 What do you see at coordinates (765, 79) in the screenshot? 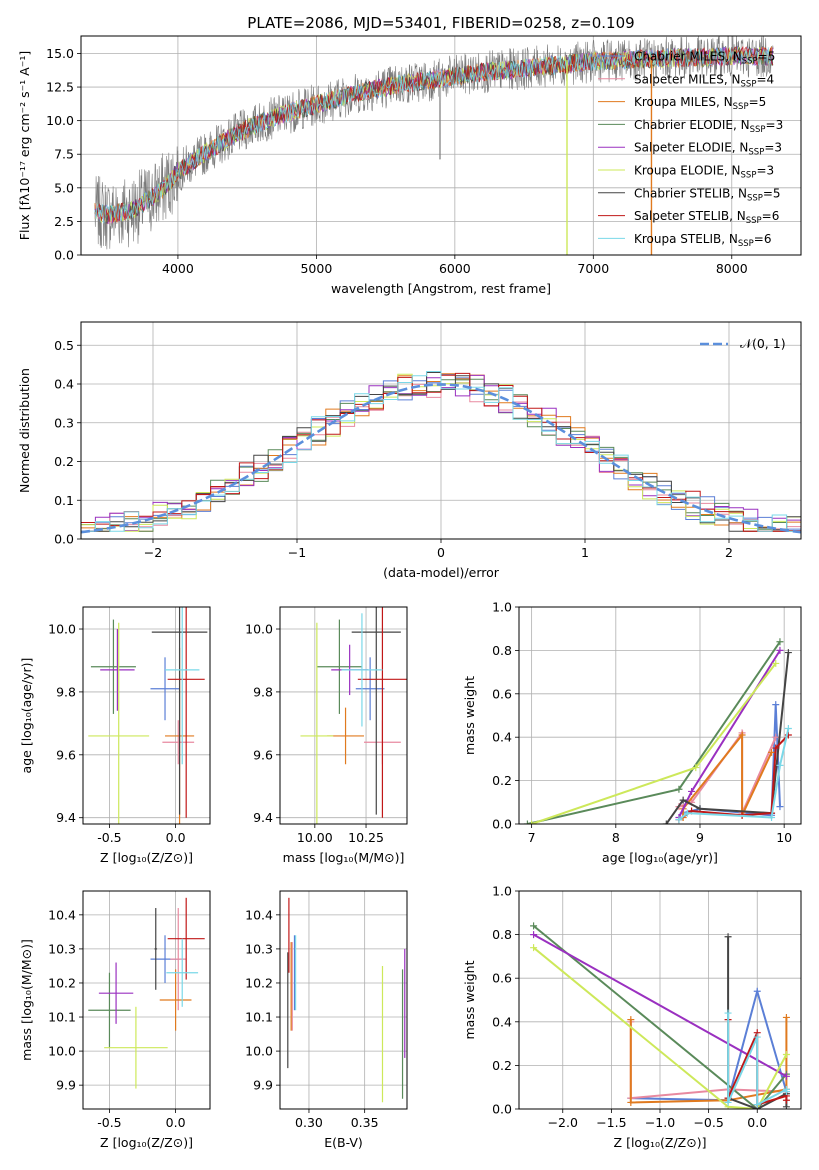
I see `legend-value: =4` at bounding box center [765, 79].